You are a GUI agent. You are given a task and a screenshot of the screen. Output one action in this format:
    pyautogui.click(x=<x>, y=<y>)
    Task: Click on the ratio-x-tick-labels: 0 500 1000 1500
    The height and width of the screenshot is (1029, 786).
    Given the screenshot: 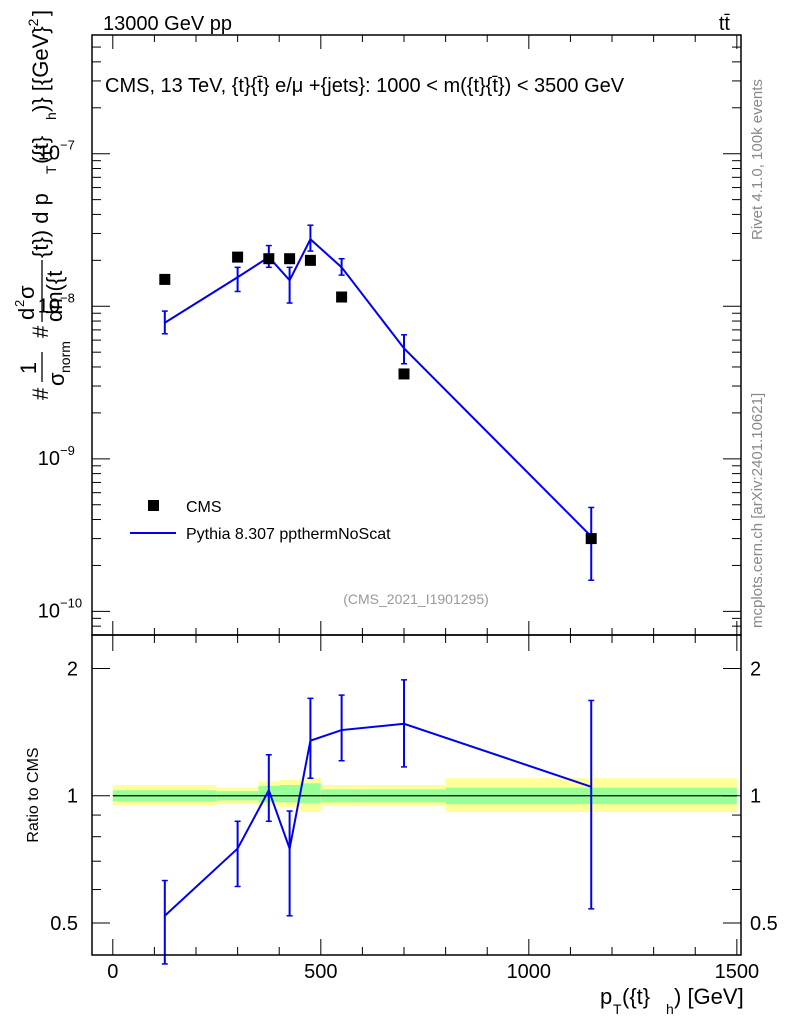 What is the action you would take?
    pyautogui.click(x=433, y=972)
    